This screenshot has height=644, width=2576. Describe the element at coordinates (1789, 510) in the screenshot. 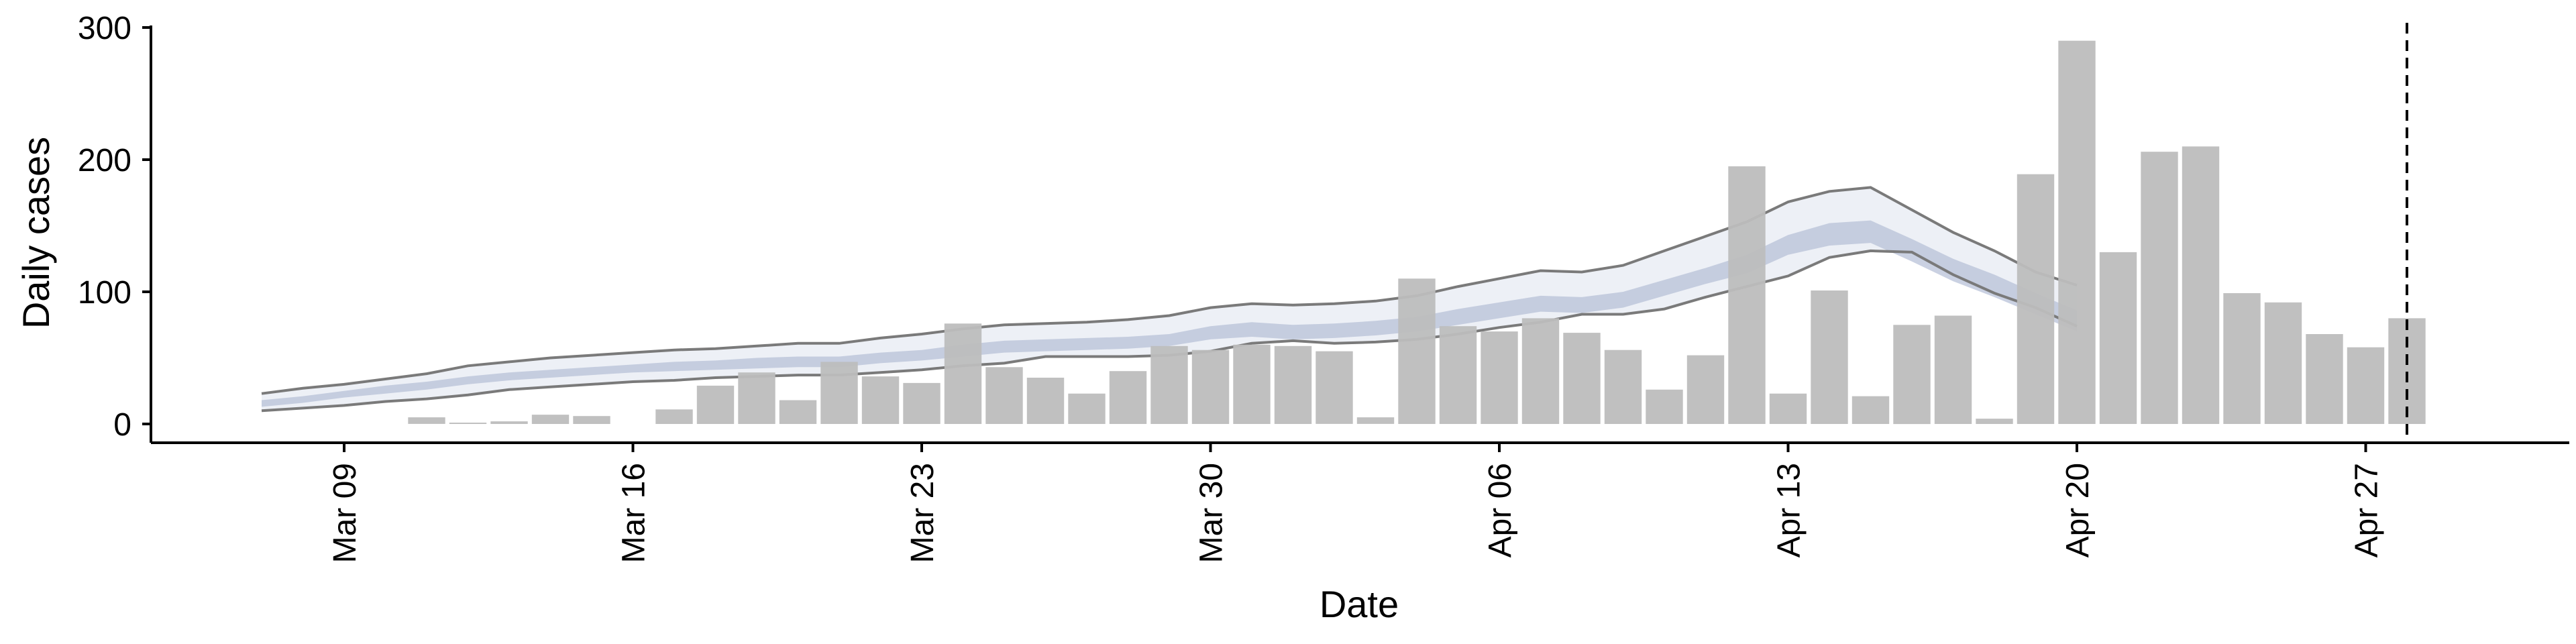

I see `x-tick-label-2020-04-13: Apr 13` at that location.